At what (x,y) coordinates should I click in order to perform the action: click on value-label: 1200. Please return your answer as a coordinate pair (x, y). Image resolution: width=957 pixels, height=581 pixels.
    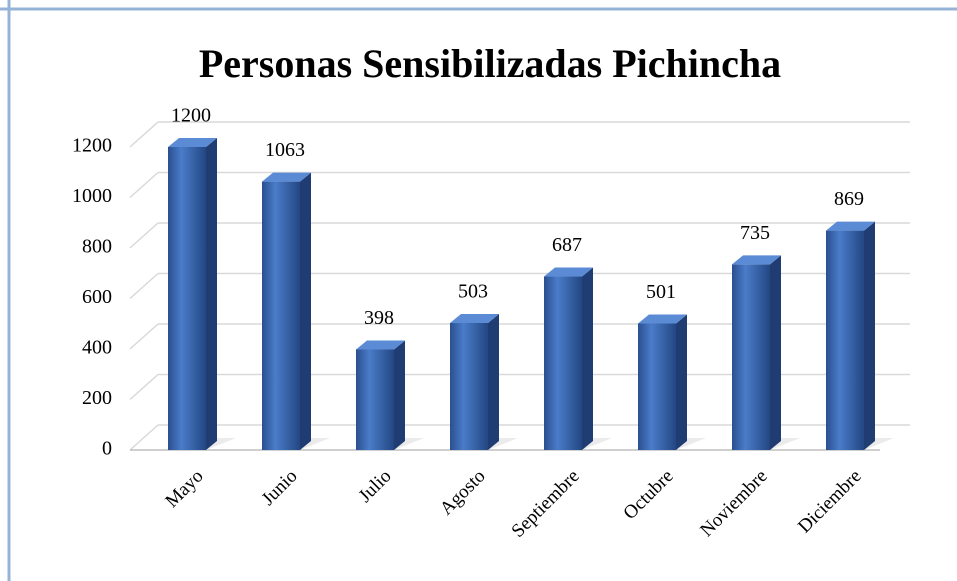
    Looking at the image, I should click on (191, 116).